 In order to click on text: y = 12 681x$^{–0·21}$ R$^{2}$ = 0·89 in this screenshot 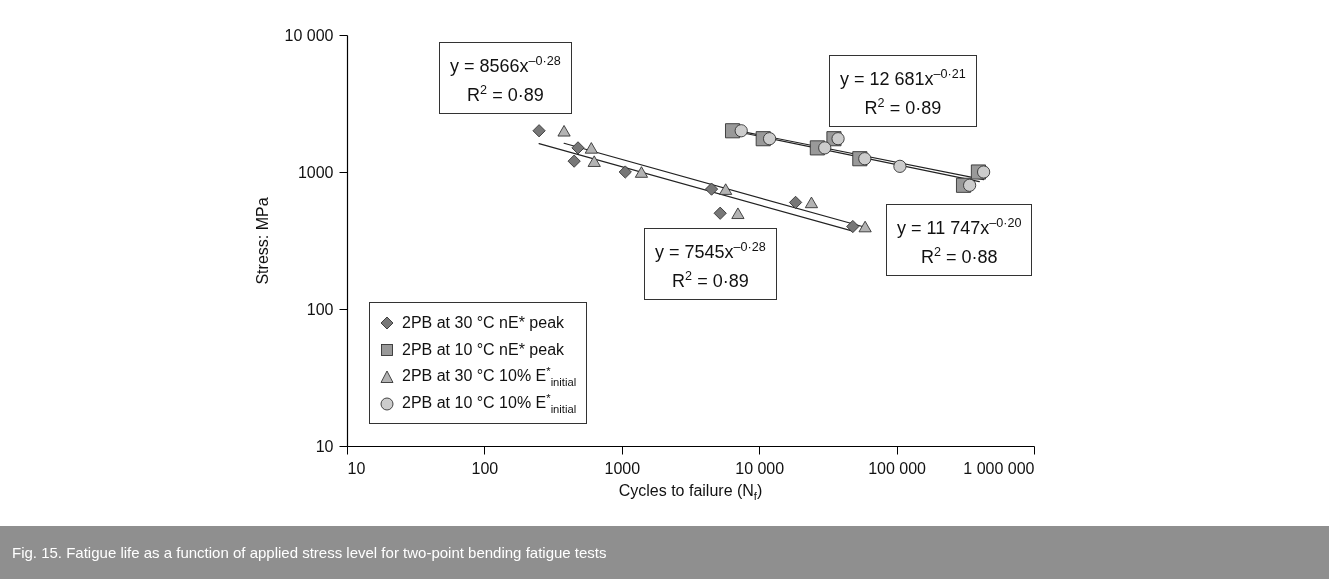, I will do `click(903, 92)`.